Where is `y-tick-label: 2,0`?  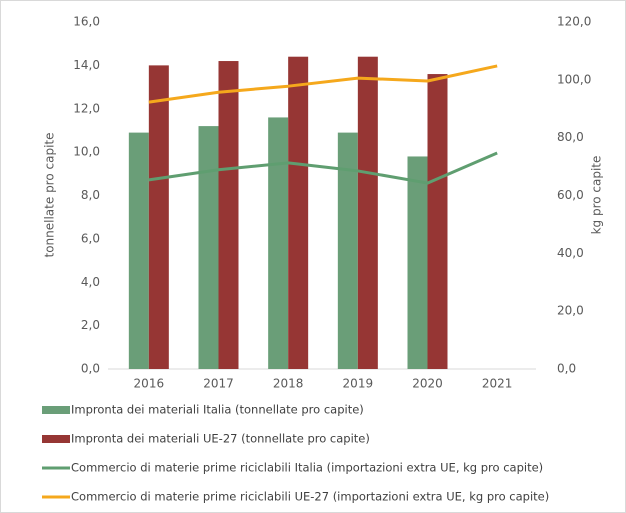 y-tick-label: 2,0 is located at coordinates (90, 325).